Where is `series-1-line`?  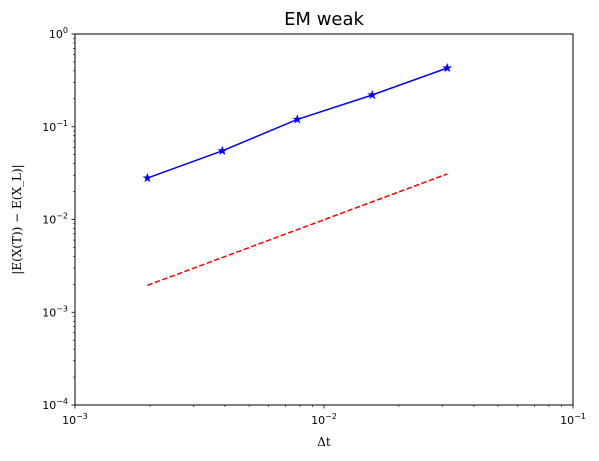 series-1-line is located at coordinates (297, 123).